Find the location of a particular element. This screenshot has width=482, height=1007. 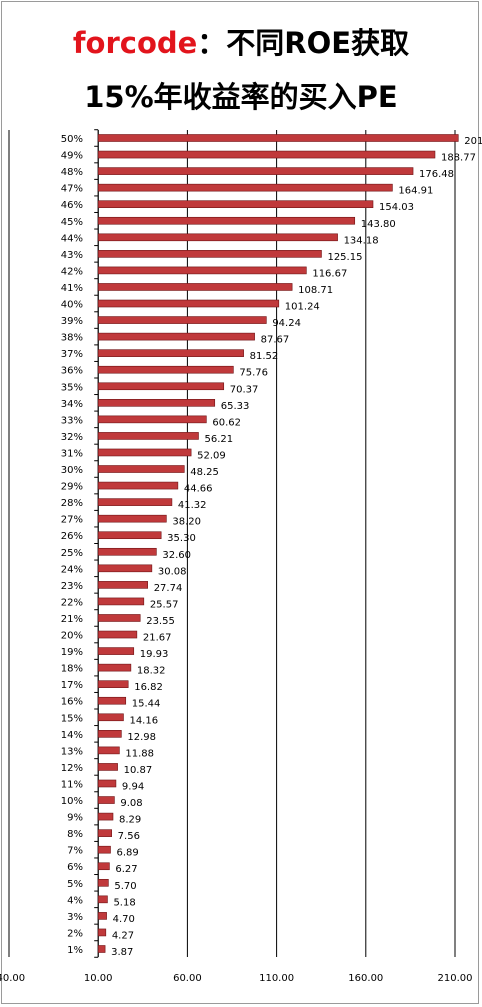

category-label: 26% is located at coordinates (72, 536).